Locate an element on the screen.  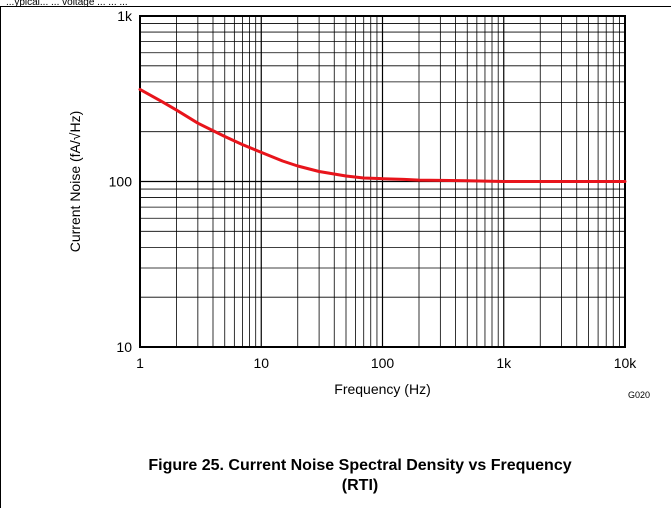
x-tick-labels: 1 10 100 1k 10k is located at coordinates (386, 363).